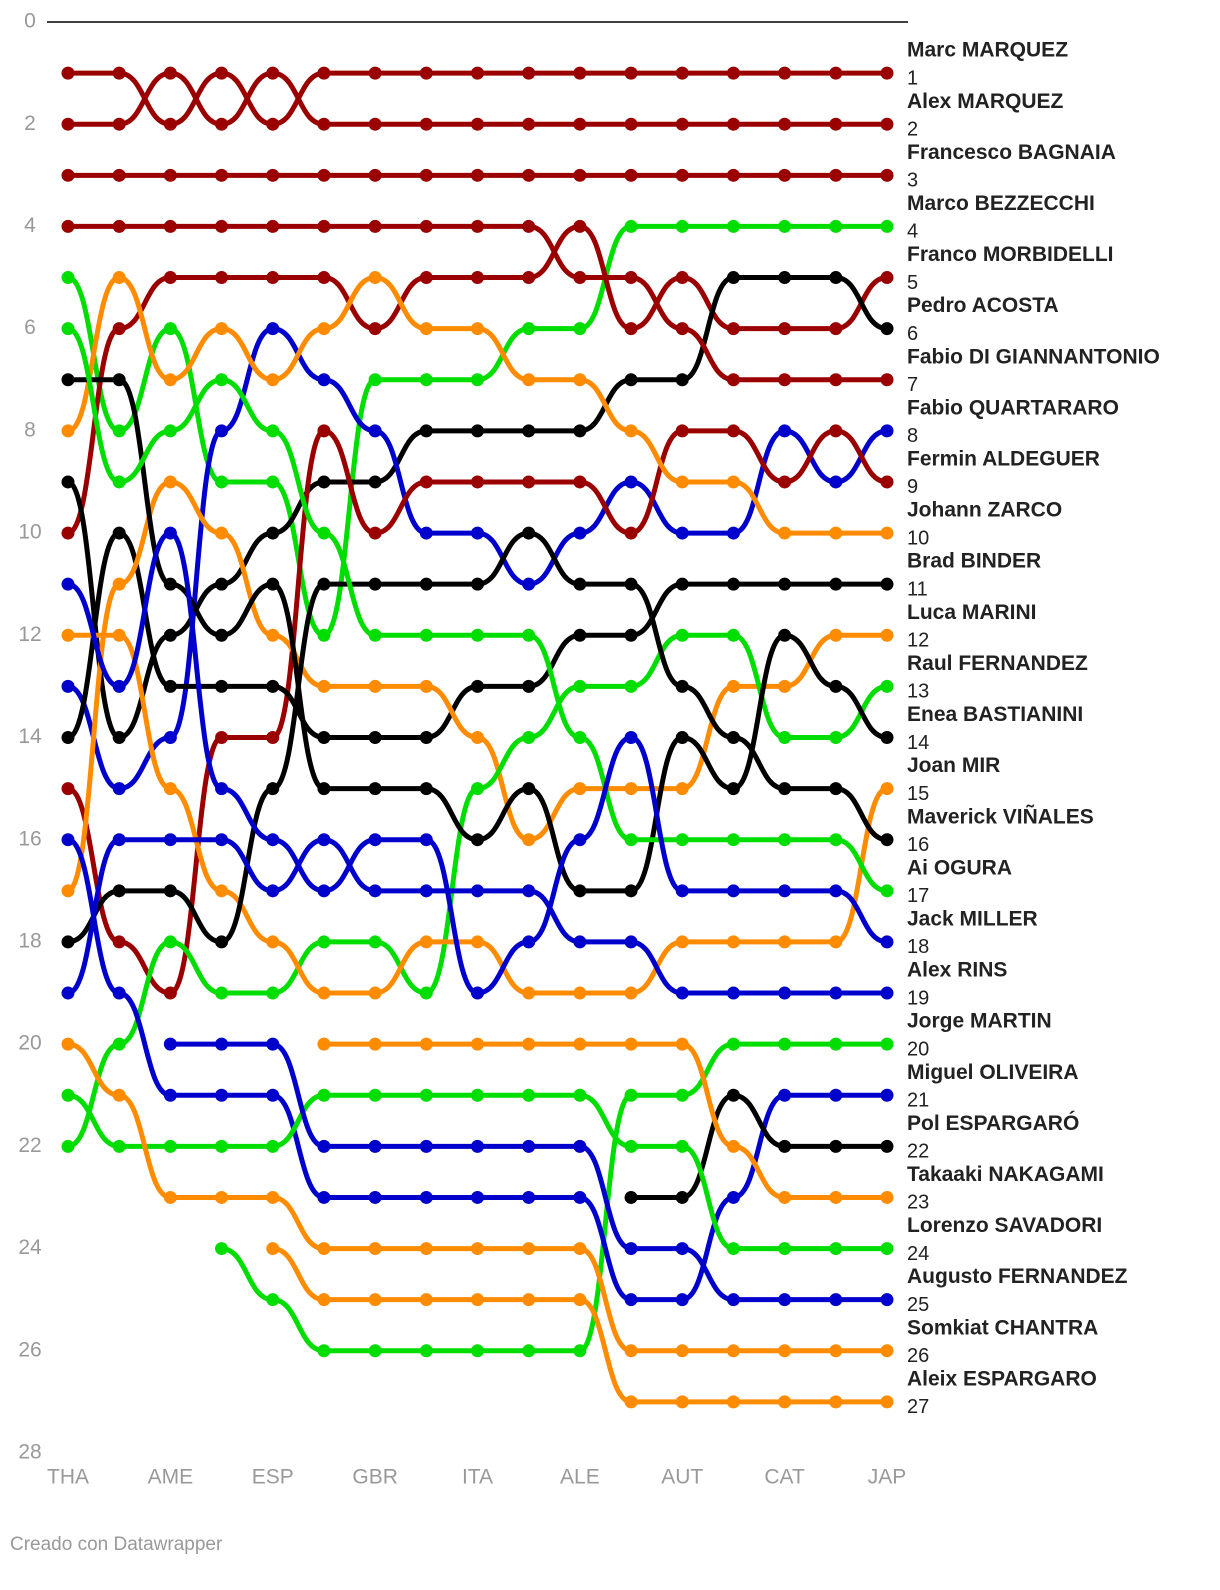 The image size is (1220, 1590). Describe the element at coordinates (887, 1477) in the screenshot. I see `x-tick-label: JAP` at that location.